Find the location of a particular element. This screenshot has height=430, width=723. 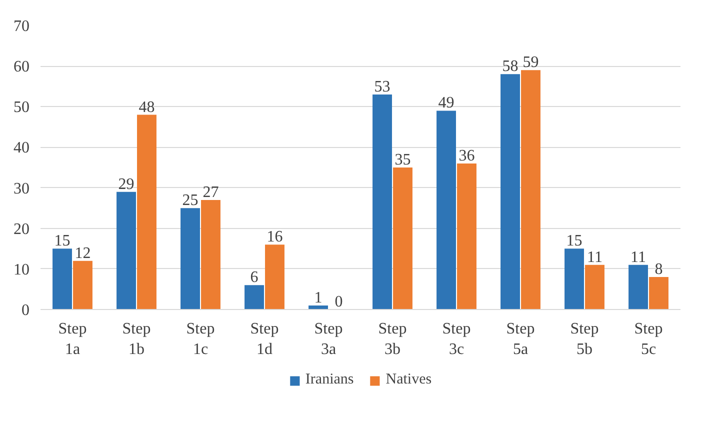

y-tick-label: 30 is located at coordinates (22, 189).